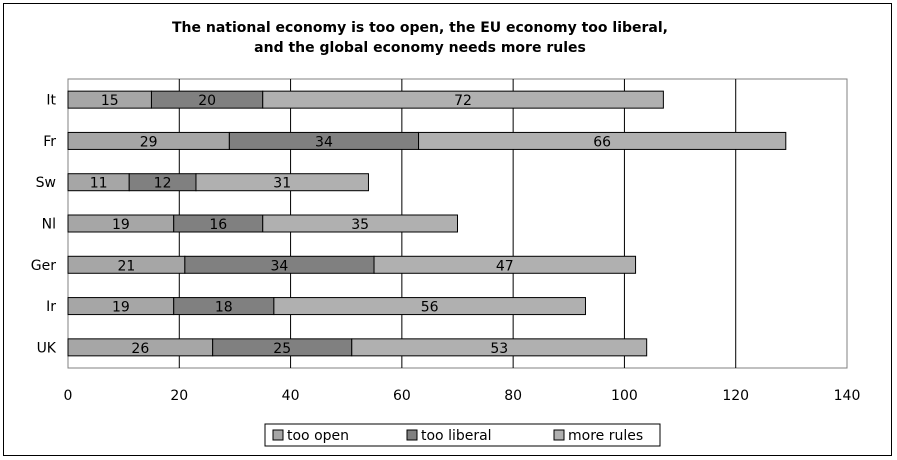 The width and height of the screenshot is (897, 460). Describe the element at coordinates (49, 142) in the screenshot. I see `category-label: Fr` at that location.